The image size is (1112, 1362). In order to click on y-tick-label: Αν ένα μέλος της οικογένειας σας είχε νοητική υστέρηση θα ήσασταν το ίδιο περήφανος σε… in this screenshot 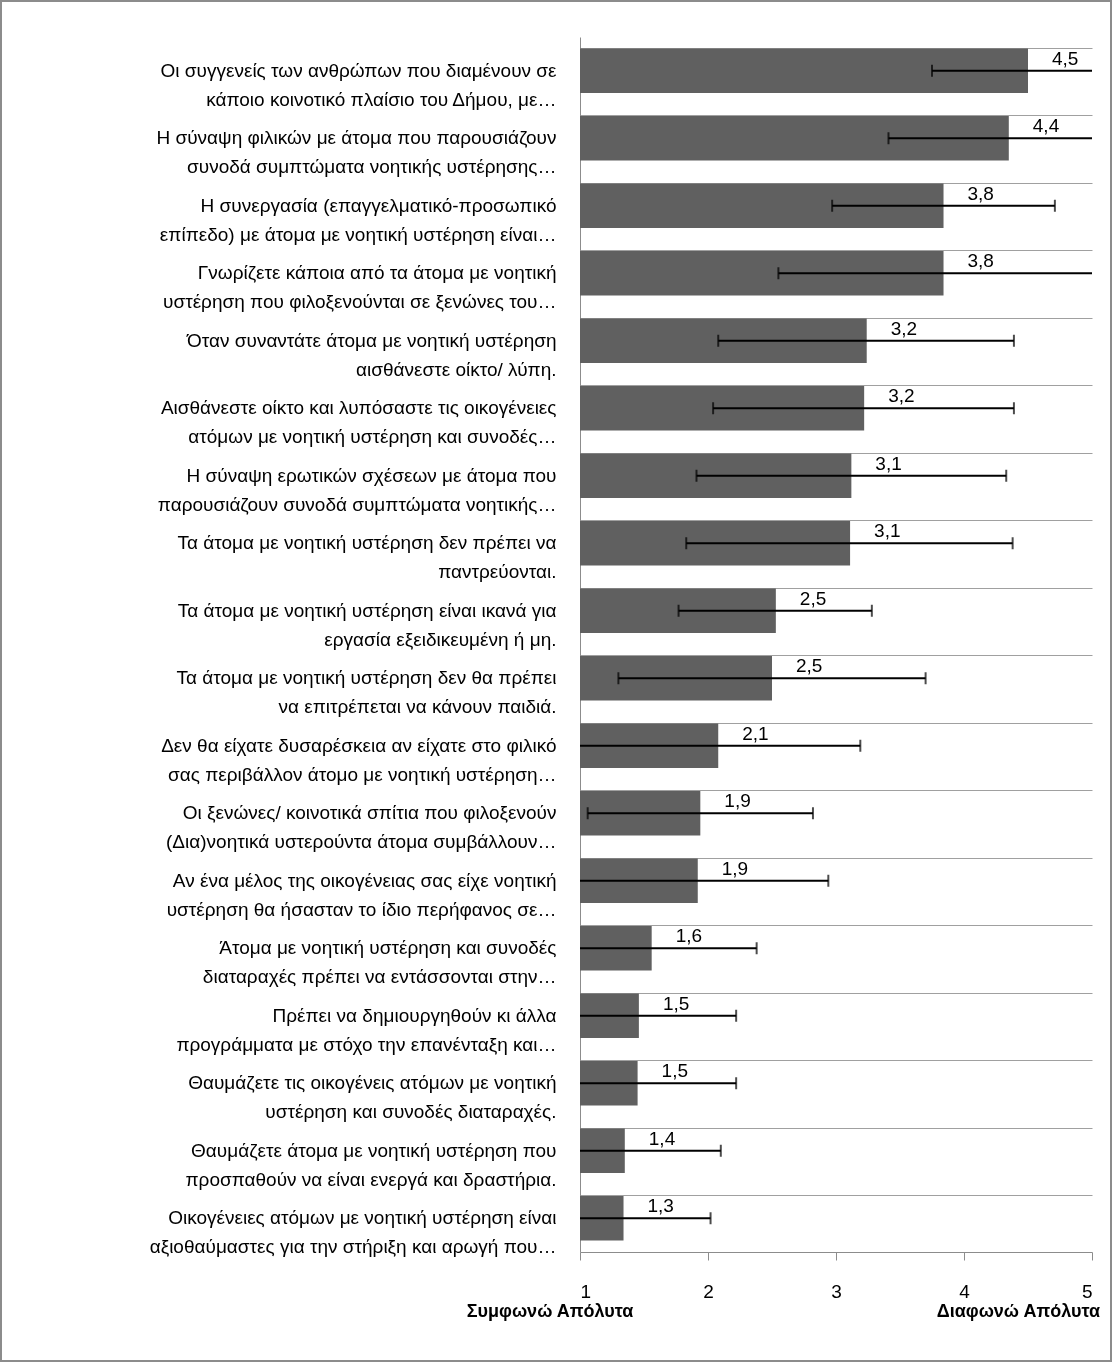, I will do `click(361, 894)`.